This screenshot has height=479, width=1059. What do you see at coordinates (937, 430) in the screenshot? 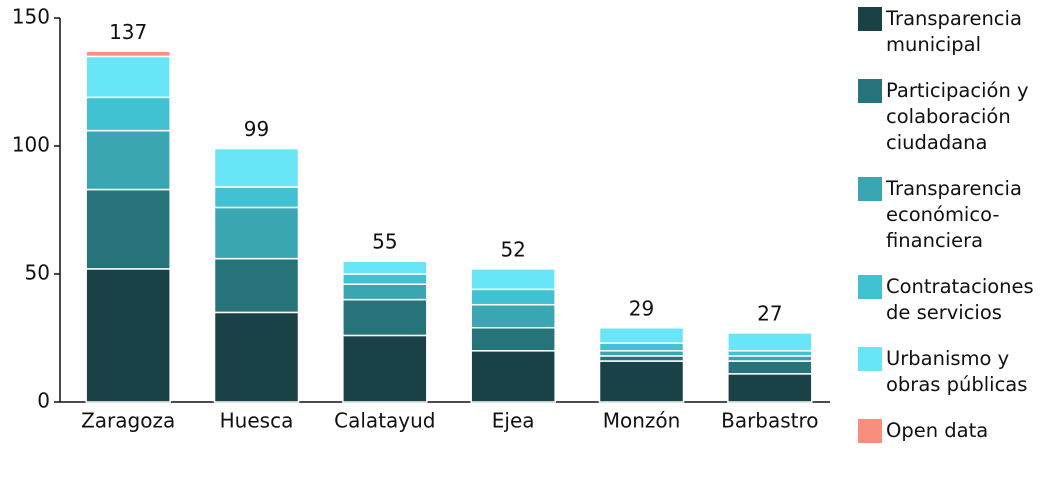
I see `legend-label: Open data` at bounding box center [937, 430].